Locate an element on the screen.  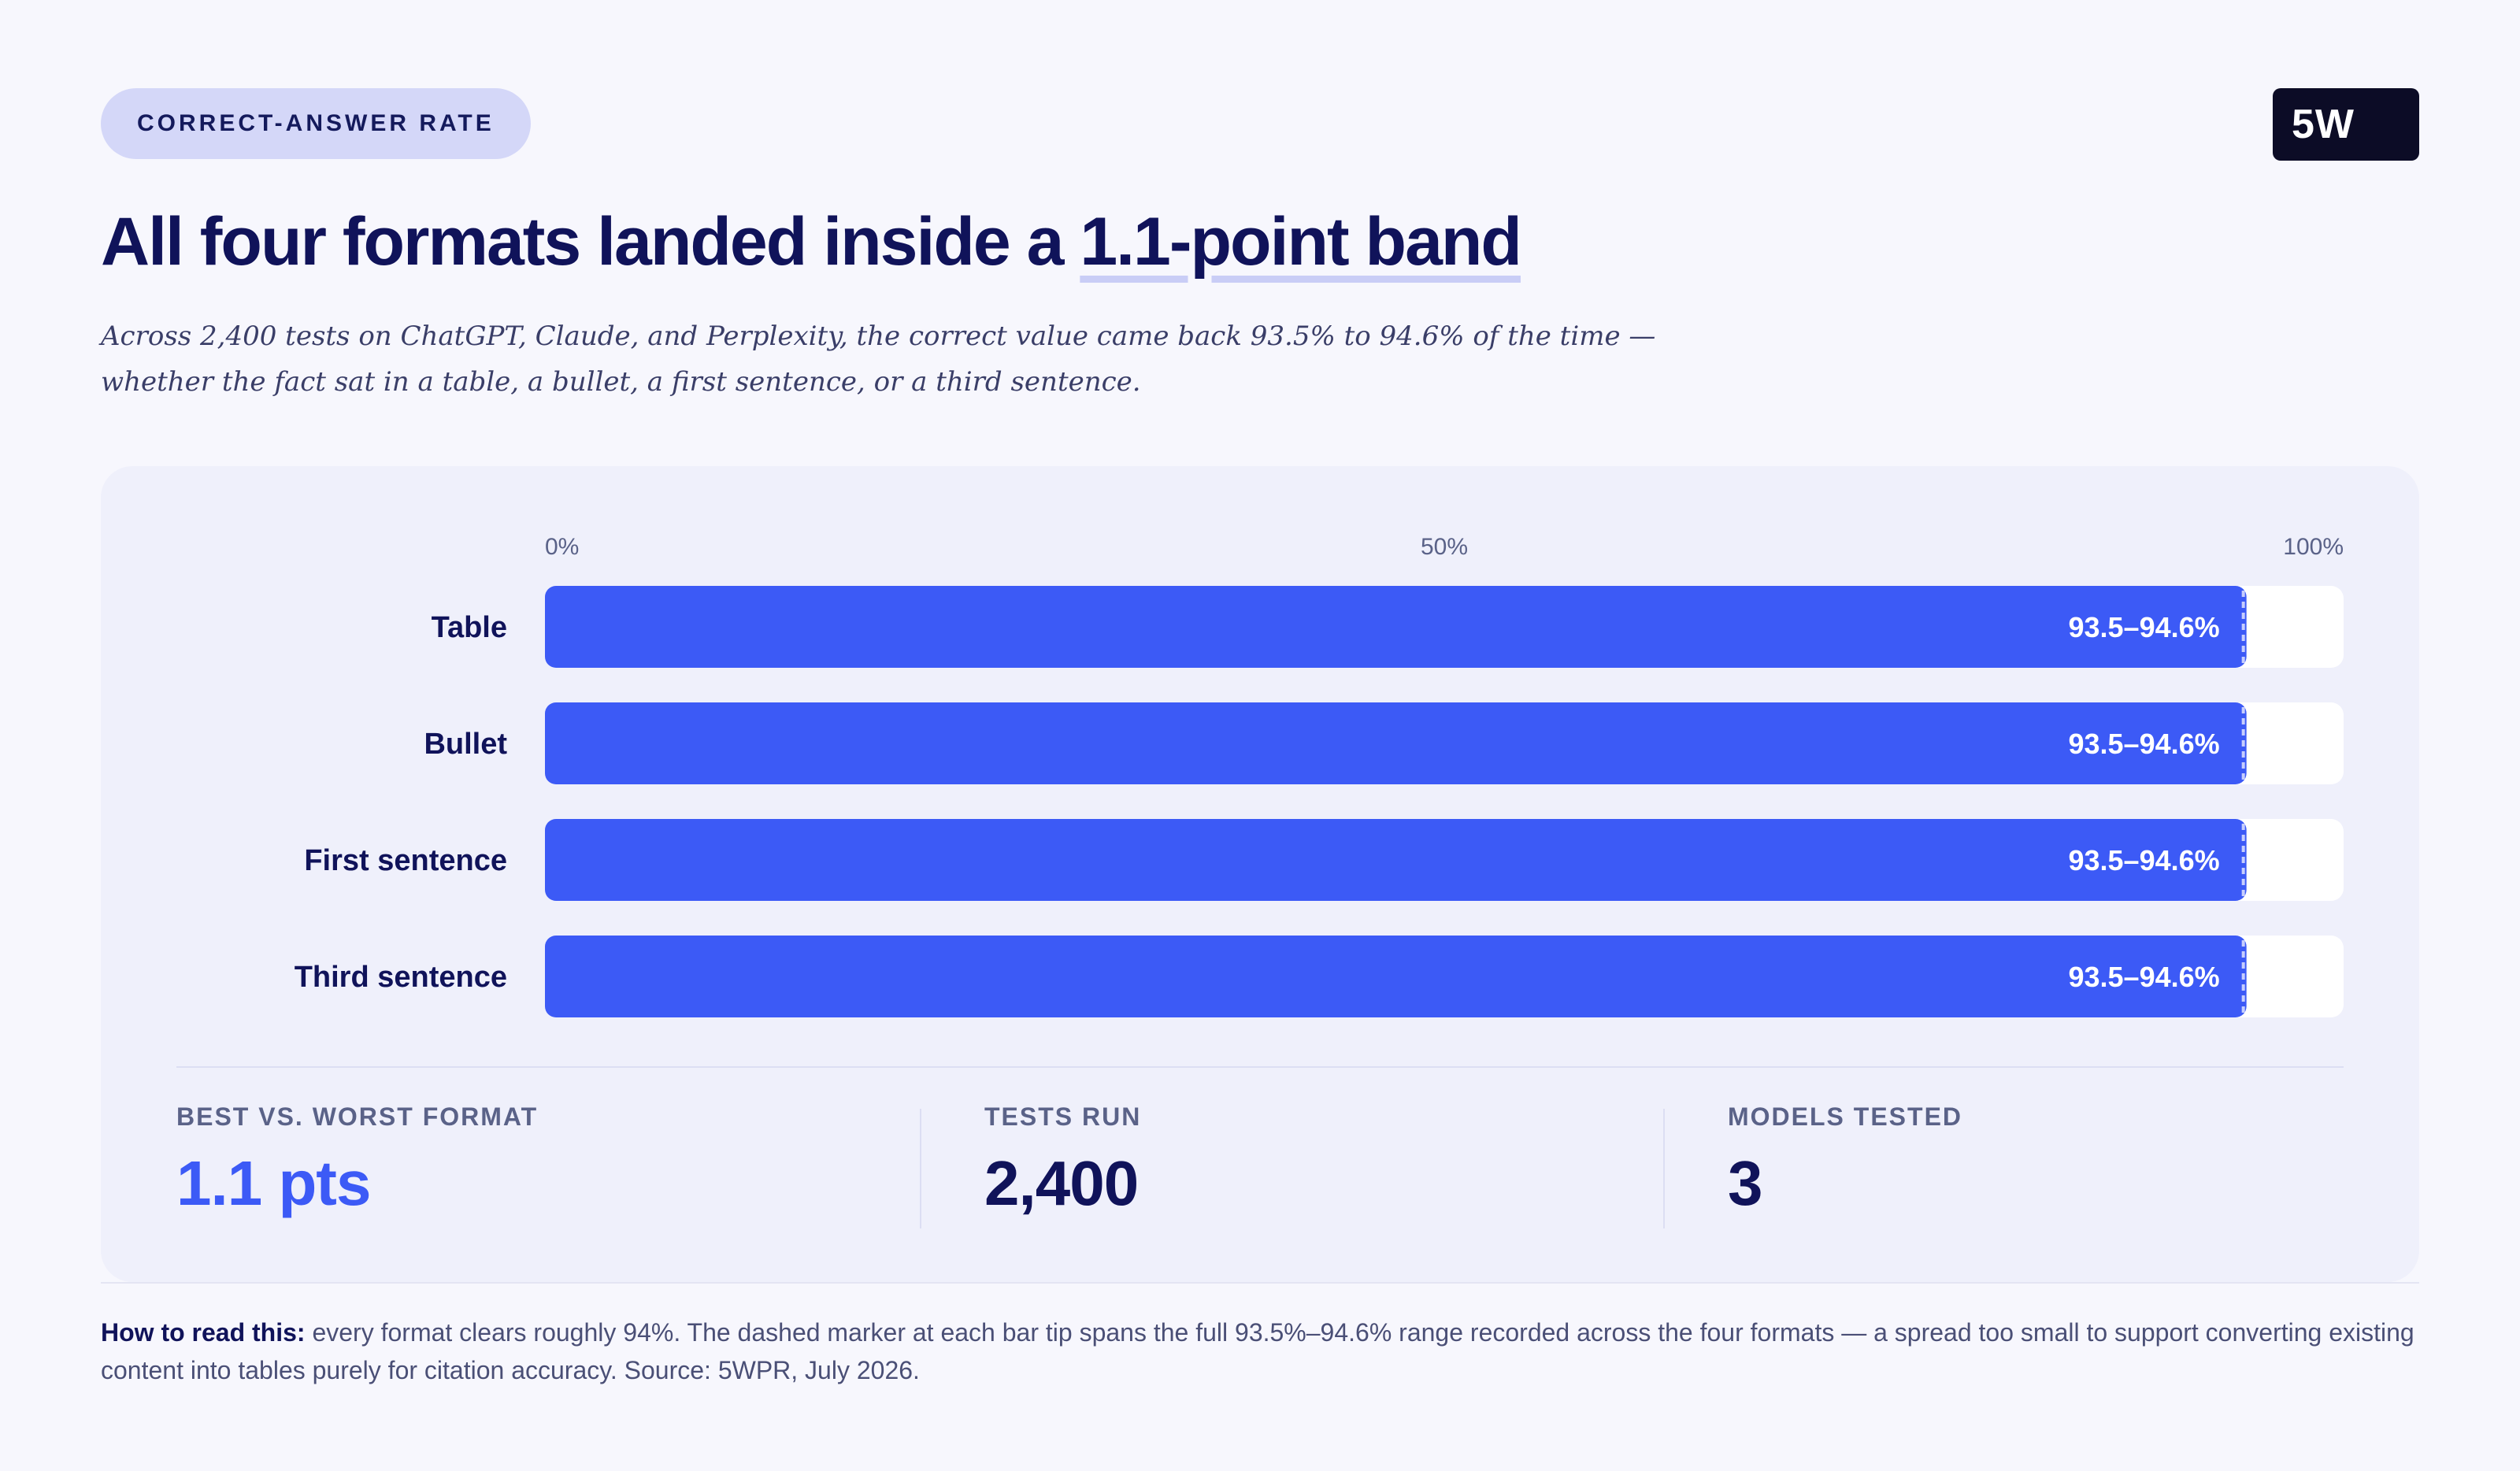
category-badge-label: CORRECT-ANSWER RATE is located at coordinates (316, 123).